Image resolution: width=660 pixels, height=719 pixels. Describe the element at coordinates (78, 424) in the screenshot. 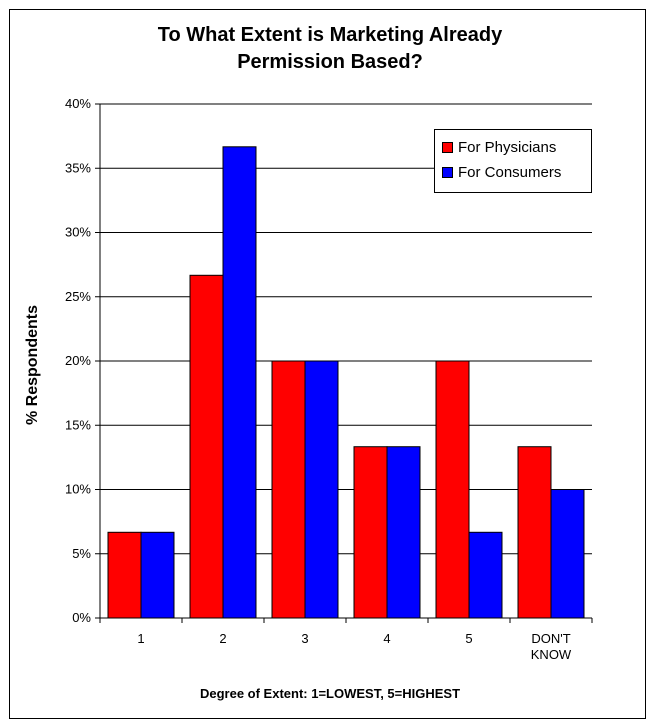

I see `y-tick-label: 15%` at that location.